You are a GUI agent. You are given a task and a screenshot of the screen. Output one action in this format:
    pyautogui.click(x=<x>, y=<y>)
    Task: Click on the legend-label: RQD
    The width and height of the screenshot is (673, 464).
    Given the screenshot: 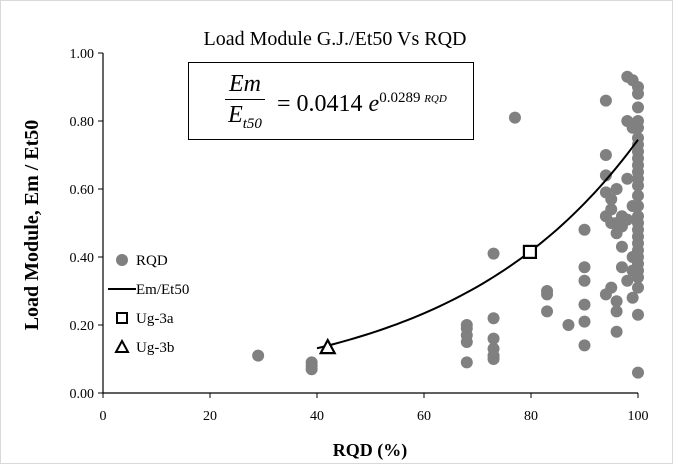 What is the action you would take?
    pyautogui.click(x=152, y=261)
    